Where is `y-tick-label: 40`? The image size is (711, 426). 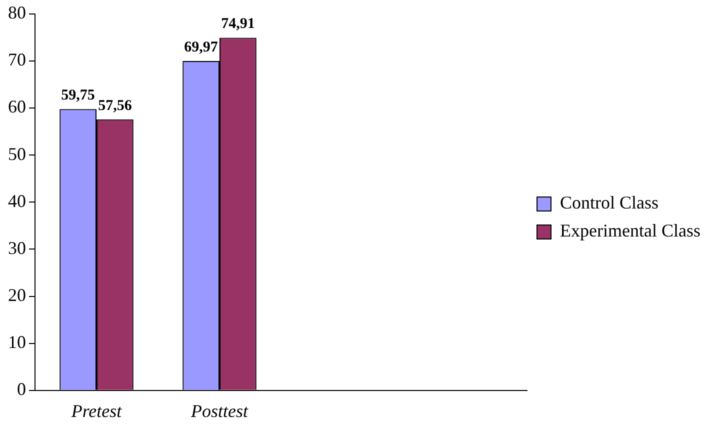
y-tick-label: 40 is located at coordinates (17, 200).